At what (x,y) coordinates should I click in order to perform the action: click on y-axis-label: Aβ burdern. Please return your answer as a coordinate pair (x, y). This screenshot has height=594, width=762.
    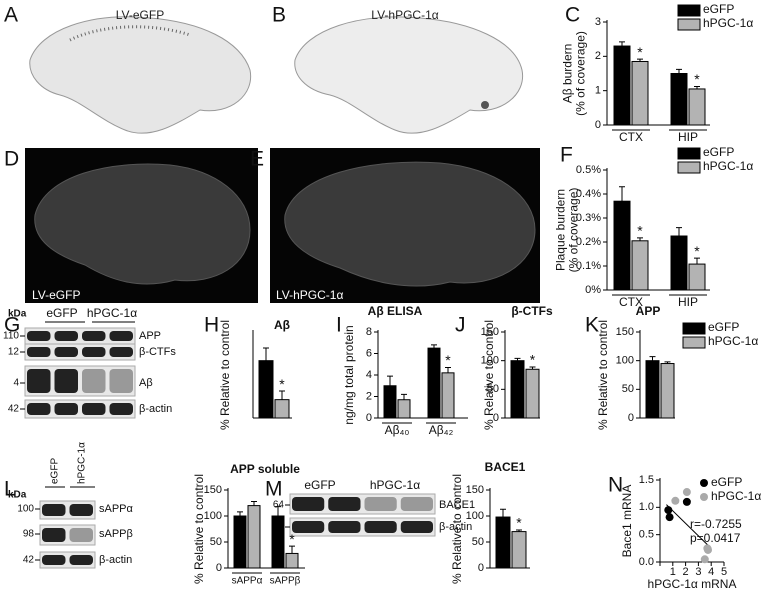
    Looking at the image, I should click on (568, 74).